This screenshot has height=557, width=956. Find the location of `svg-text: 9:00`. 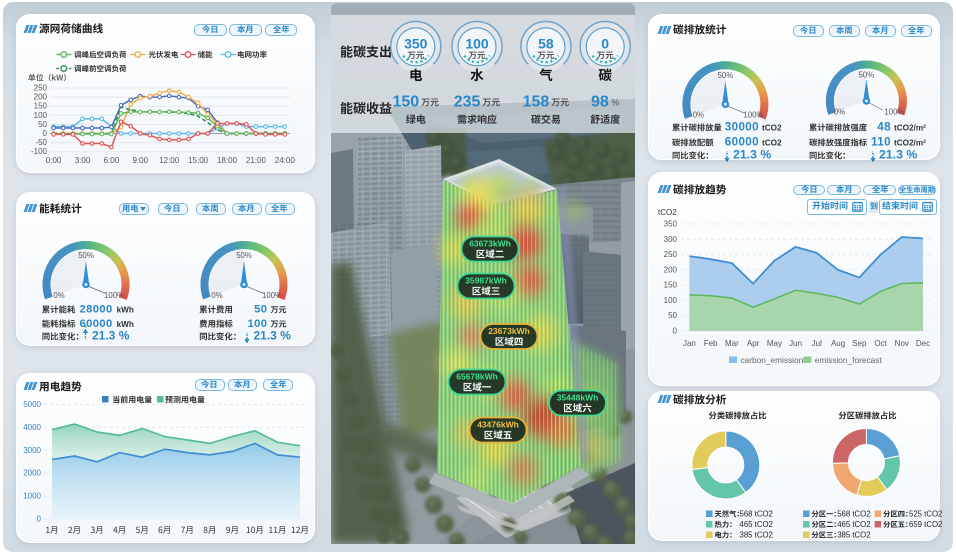

svg-text: 9:00 is located at coordinates (141, 160).